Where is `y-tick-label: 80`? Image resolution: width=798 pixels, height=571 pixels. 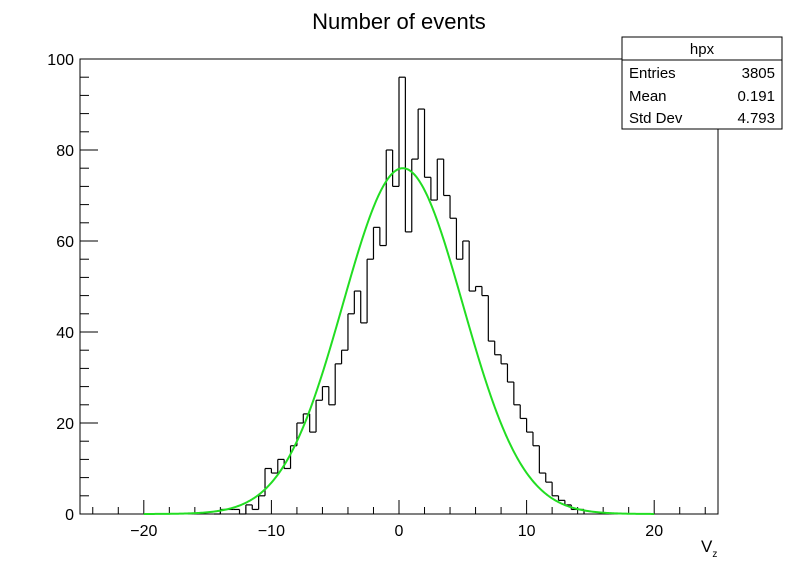
y-tick-label: 80 is located at coordinates (65, 151).